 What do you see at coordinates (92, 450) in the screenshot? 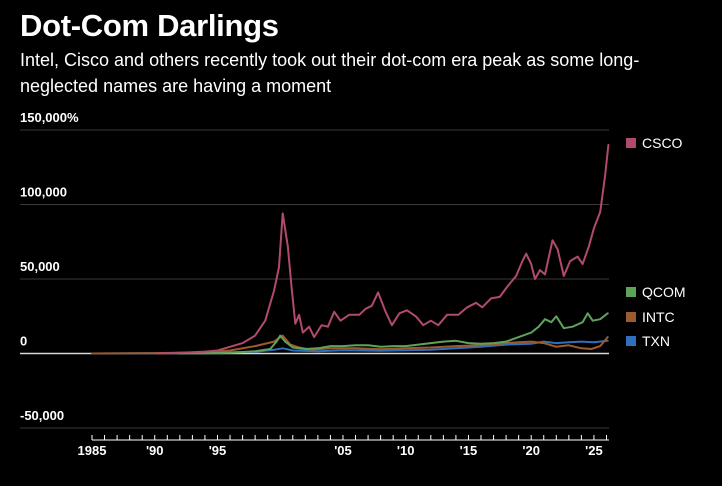
I see `x-tick-label: 1985` at bounding box center [92, 450].